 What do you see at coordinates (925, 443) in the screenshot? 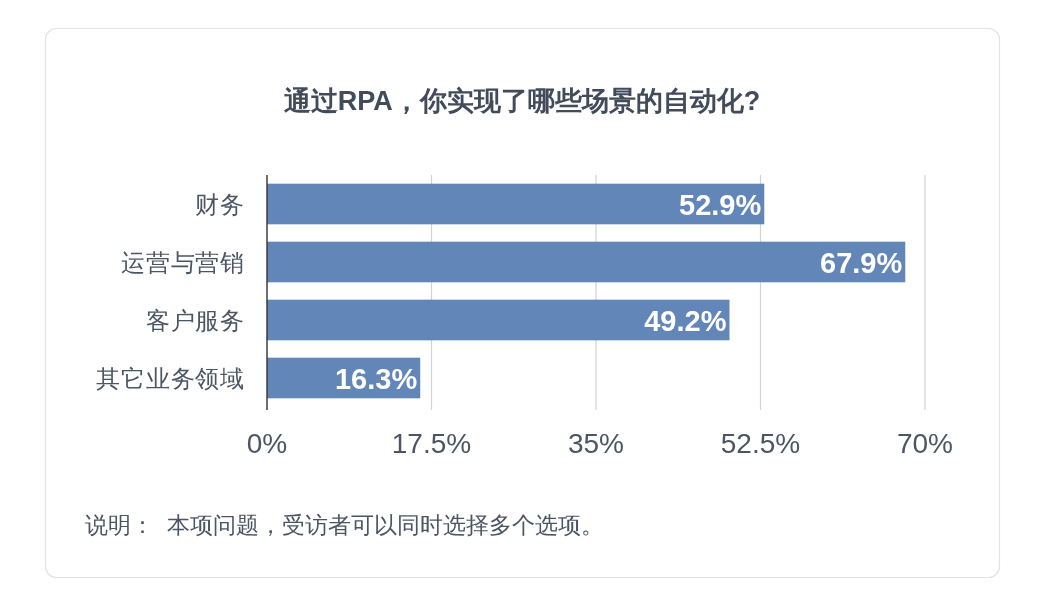
I see `x-tick-label: 70%` at bounding box center [925, 443].